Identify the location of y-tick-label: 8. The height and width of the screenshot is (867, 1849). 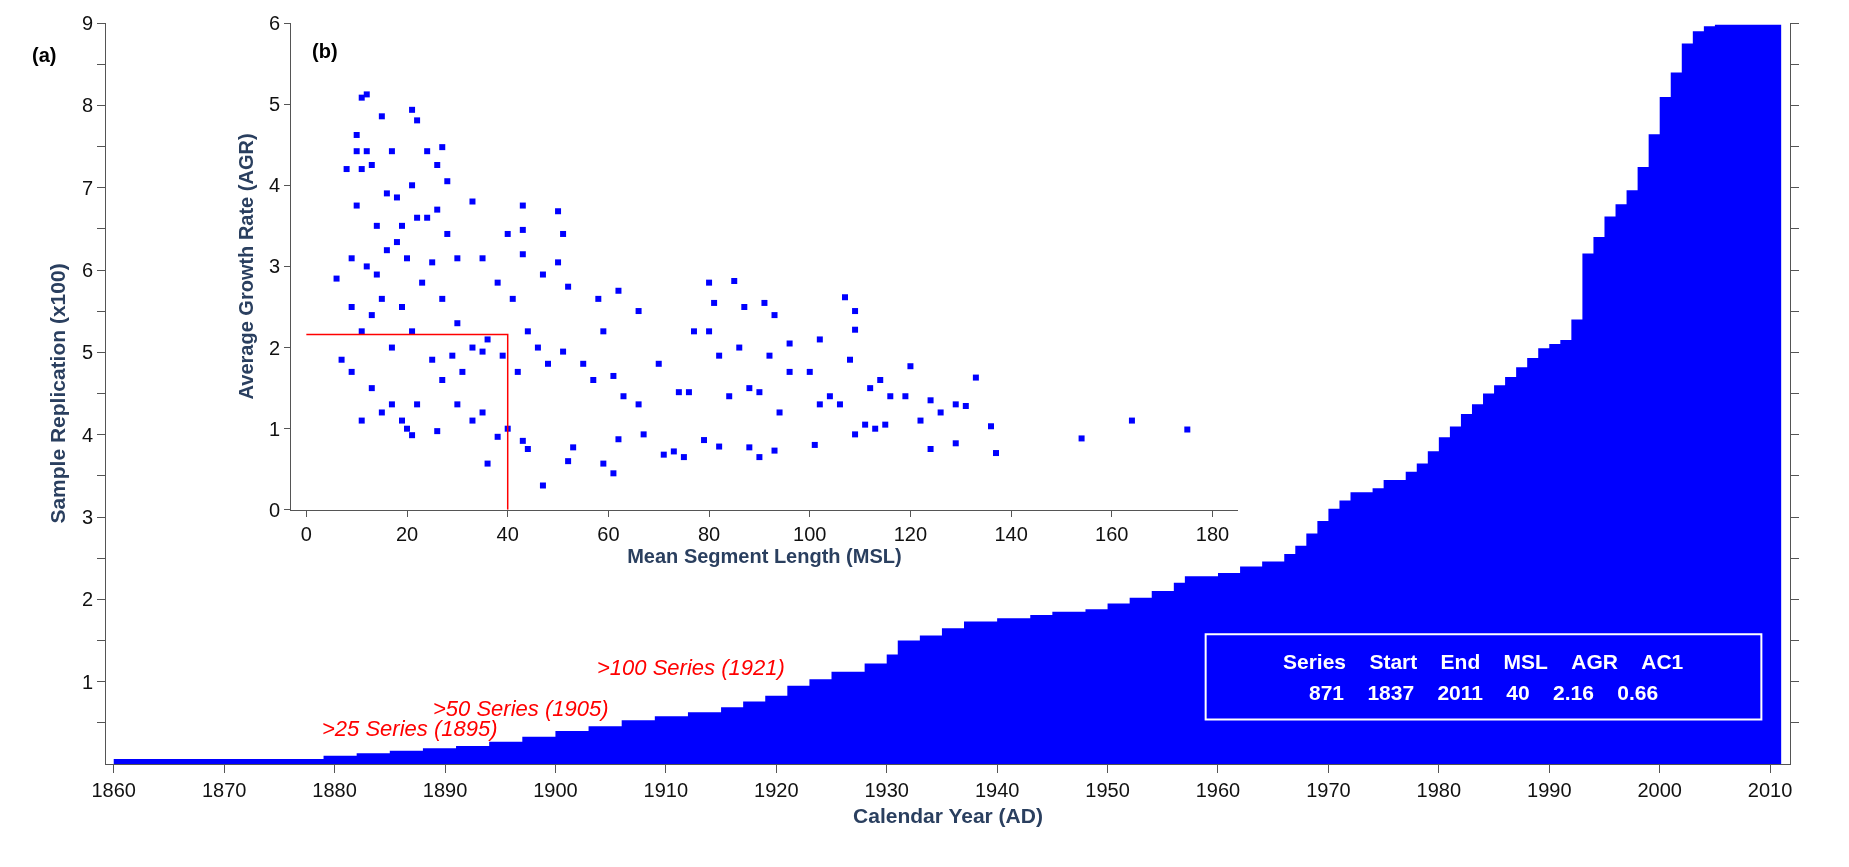
(87, 105).